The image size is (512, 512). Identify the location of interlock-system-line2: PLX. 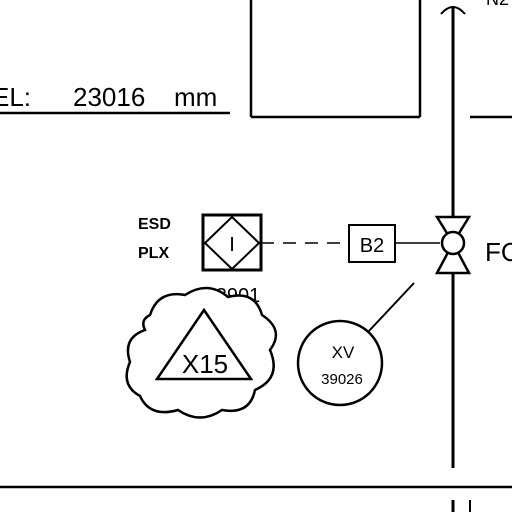
(153, 253).